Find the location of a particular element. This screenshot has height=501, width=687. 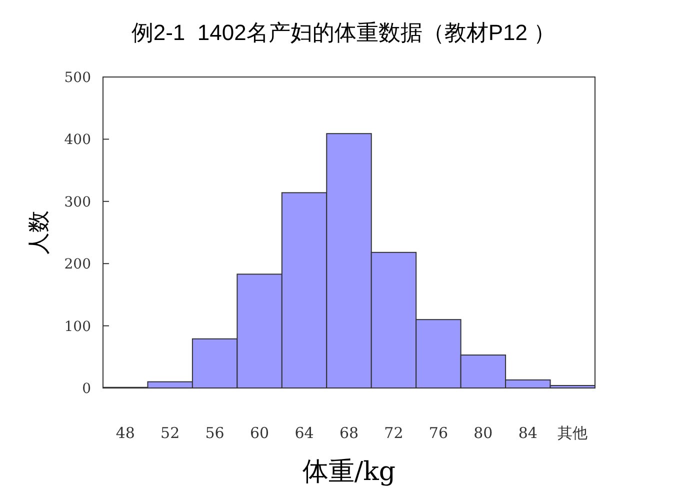

x-tick-label: 84 is located at coordinates (528, 433).